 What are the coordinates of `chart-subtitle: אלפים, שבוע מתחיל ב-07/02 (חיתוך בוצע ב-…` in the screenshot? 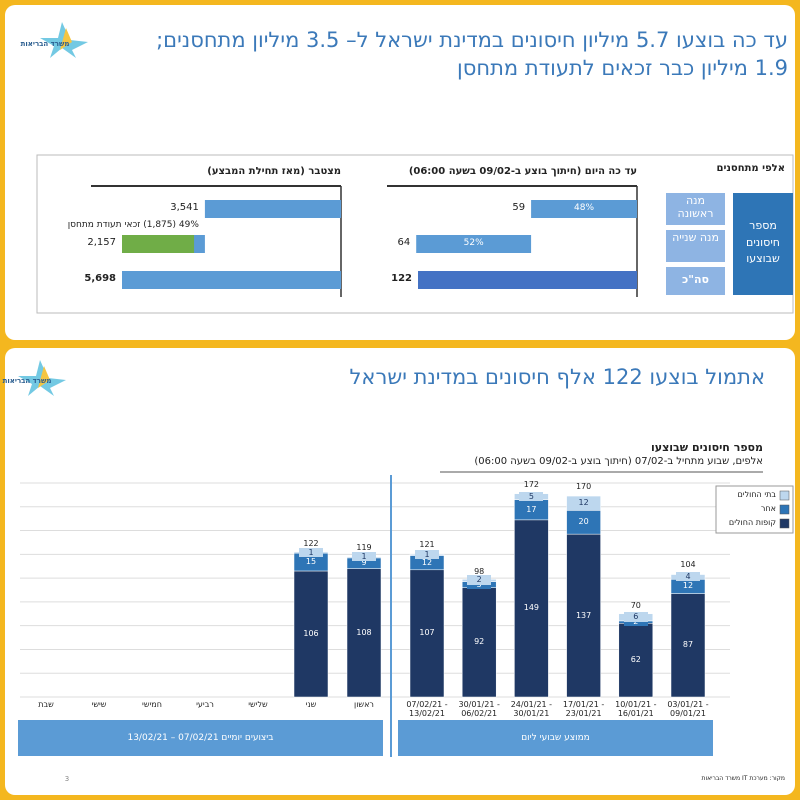 It's located at (618, 461).